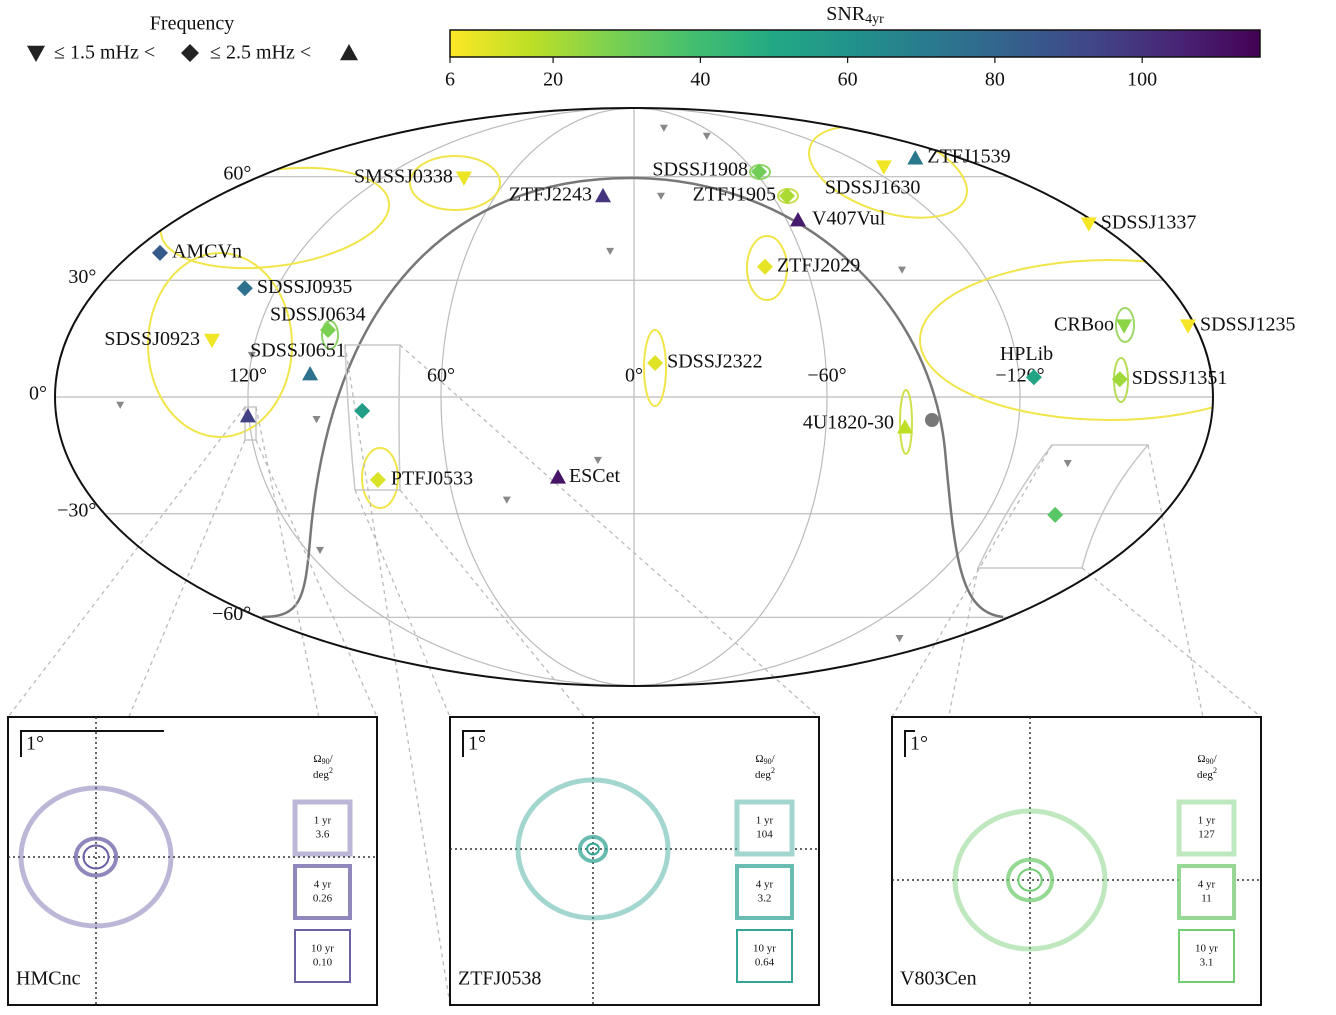 Image resolution: width=1336 pixels, height=1015 pixels. What do you see at coordinates (765, 899) in the screenshot?
I see `area-label: 3.2` at bounding box center [765, 899].